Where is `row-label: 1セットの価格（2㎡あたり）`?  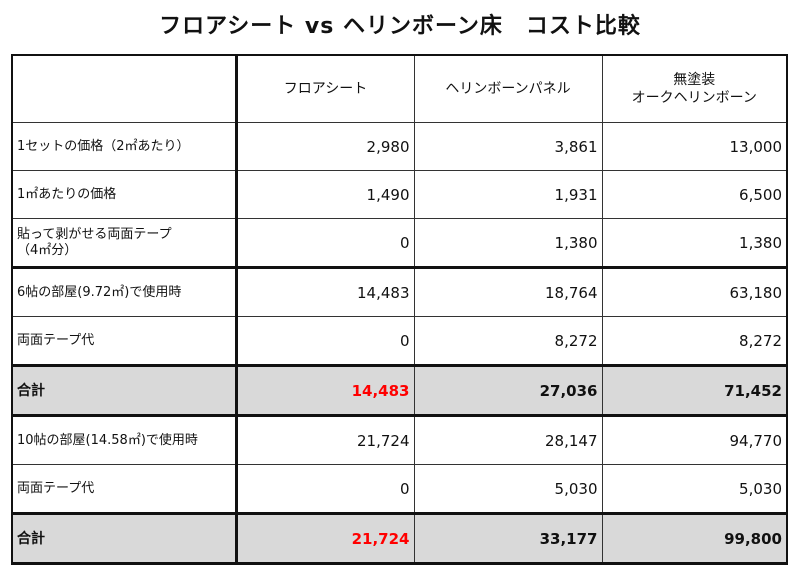 row-label: 1セットの価格（2㎡あたり） is located at coordinates (124, 146).